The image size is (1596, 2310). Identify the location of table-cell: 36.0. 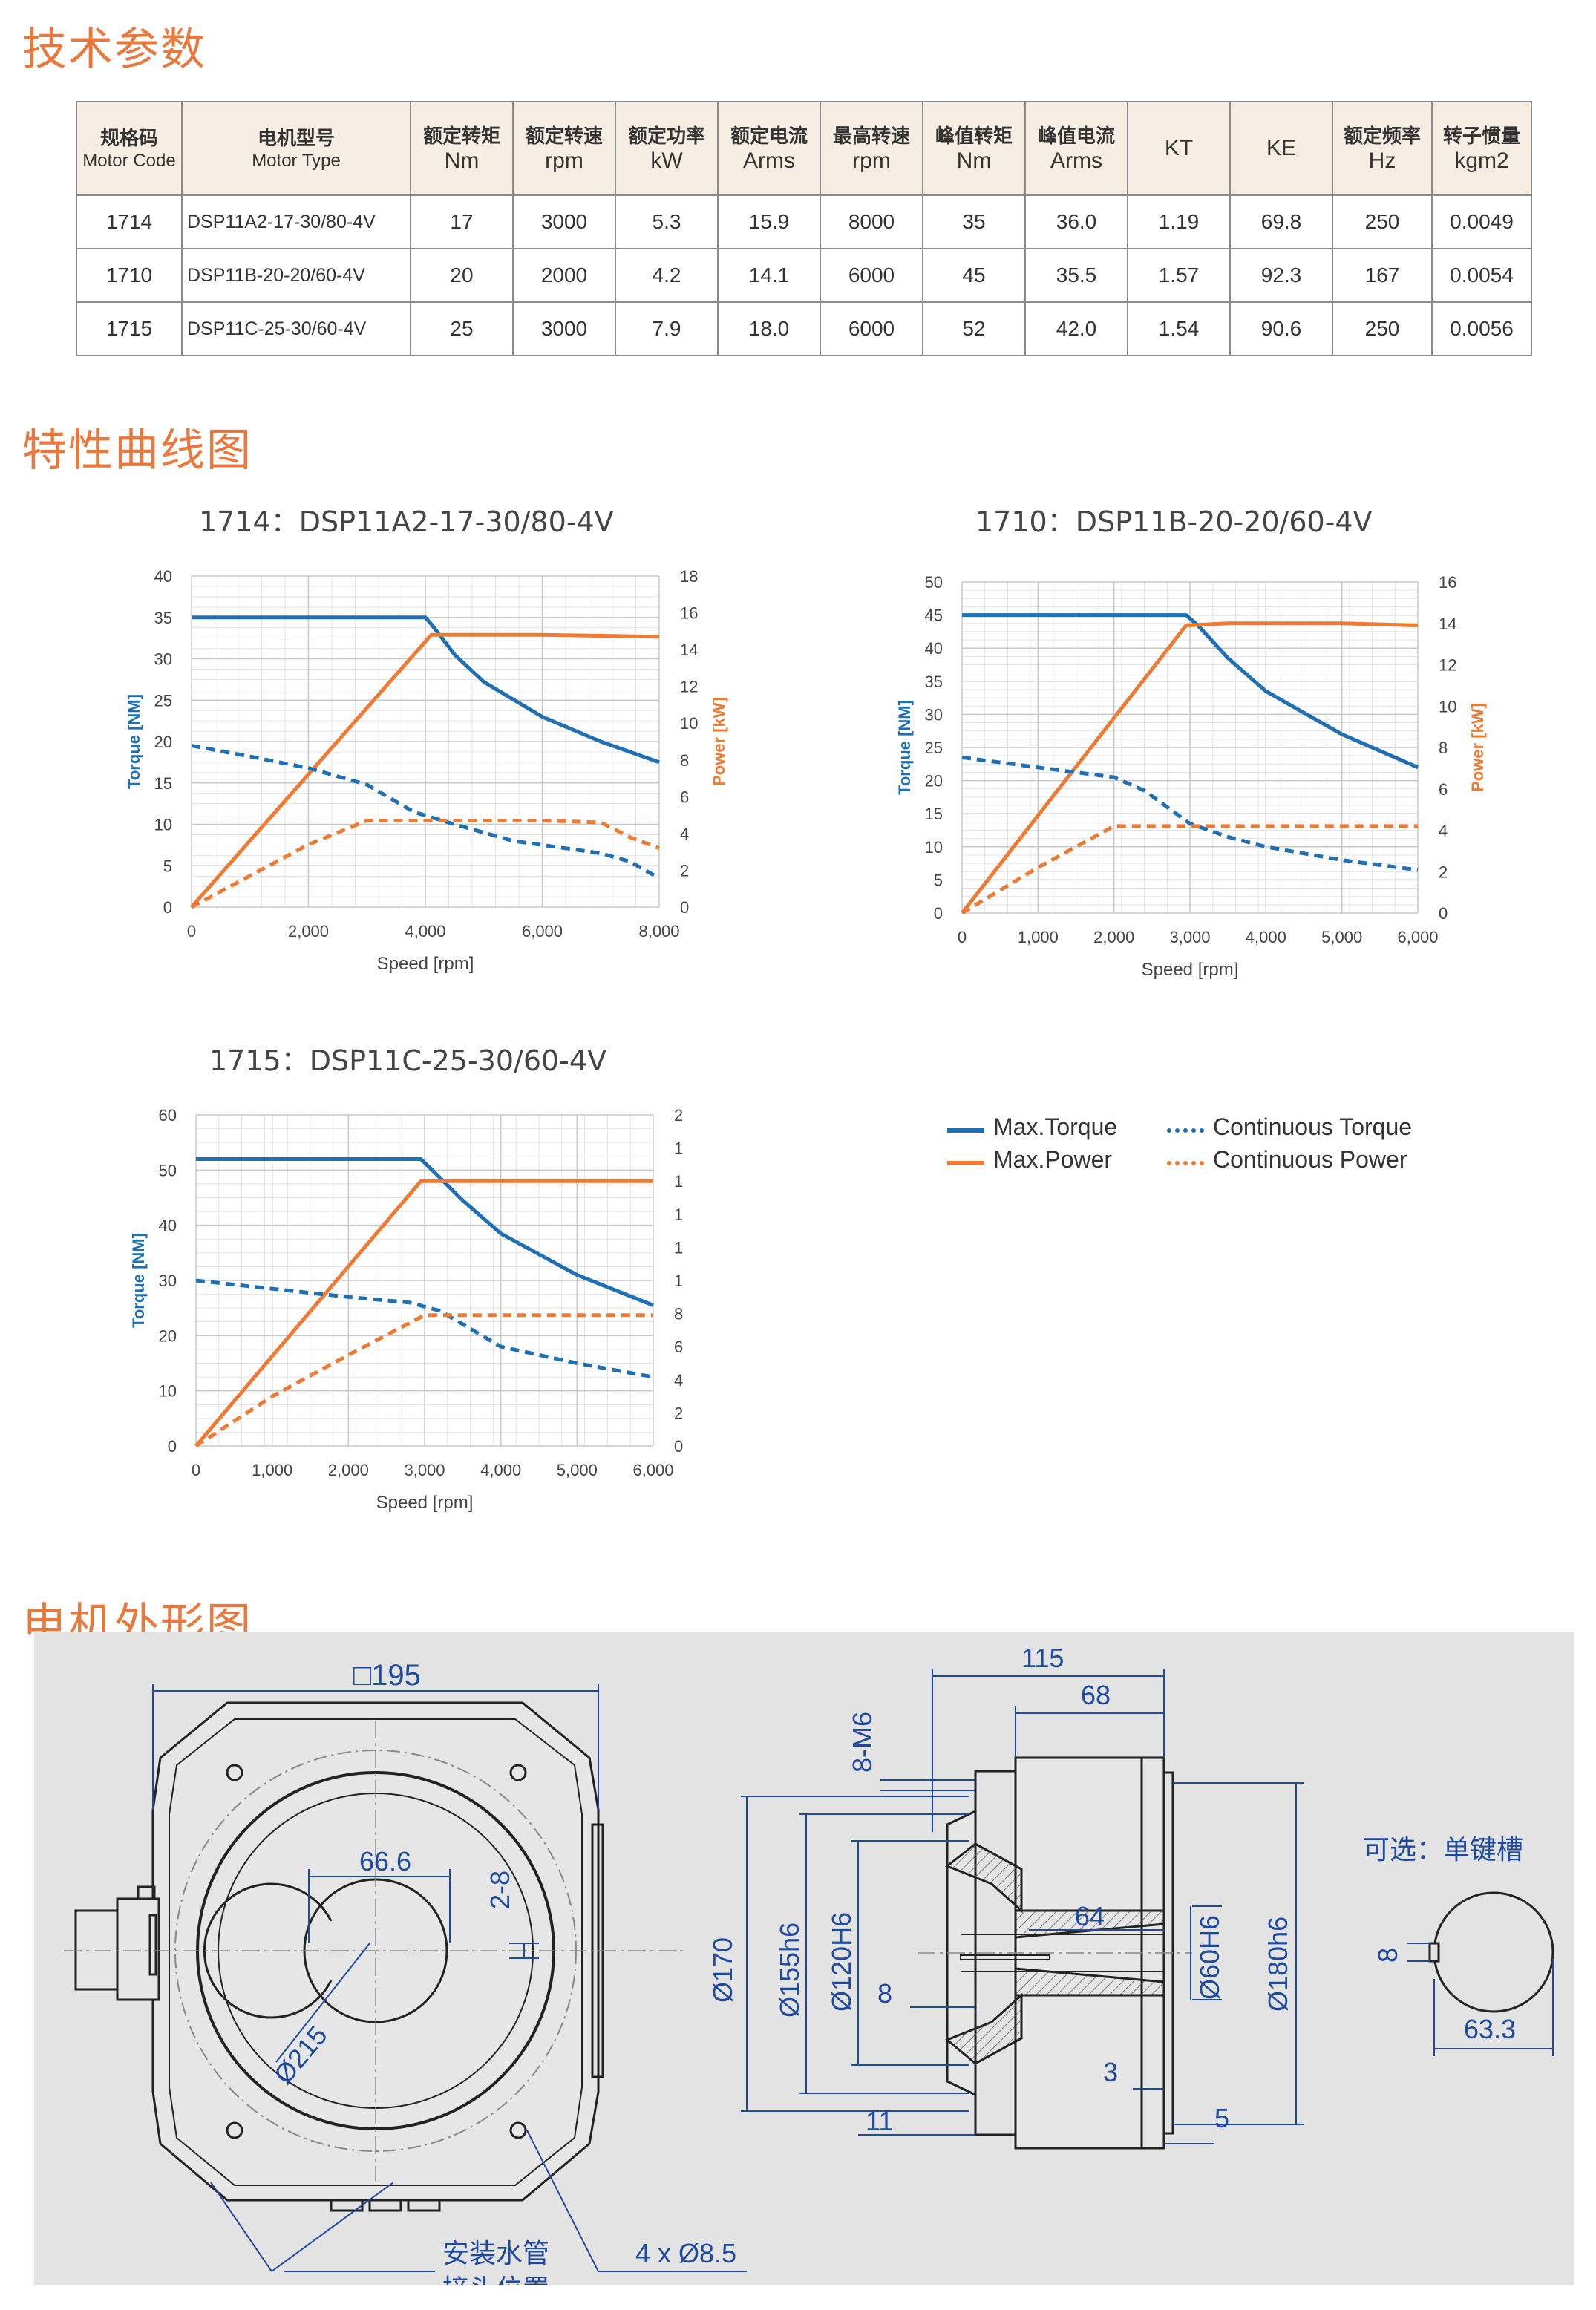
(1076, 222).